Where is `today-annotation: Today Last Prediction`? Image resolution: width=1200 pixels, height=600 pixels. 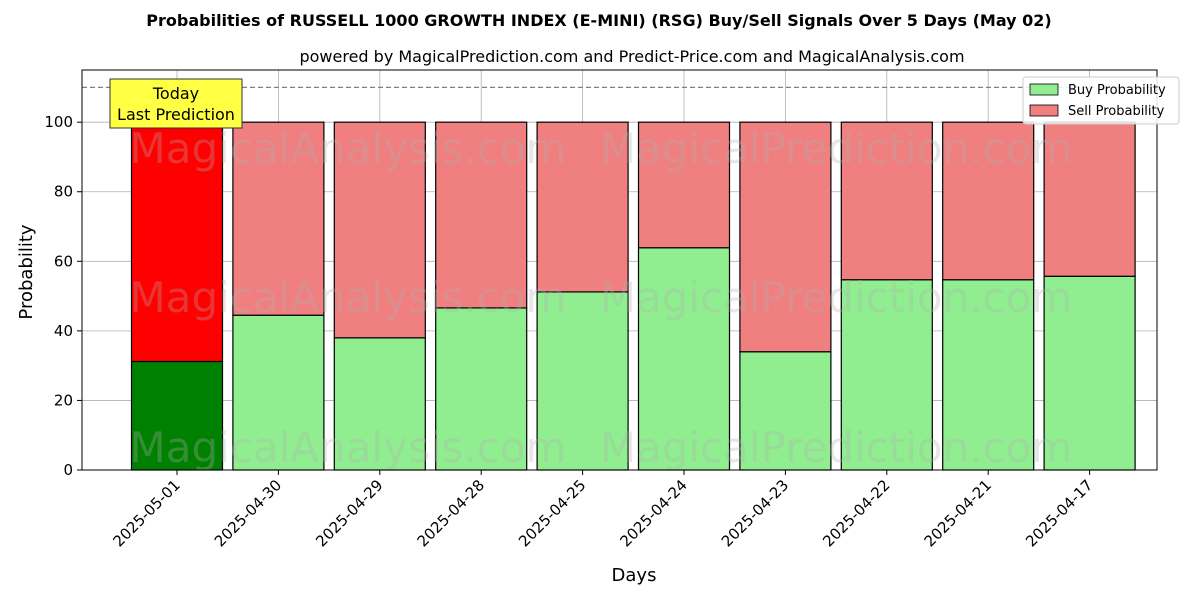
today-annotation: Today Last Prediction is located at coordinates (176, 103).